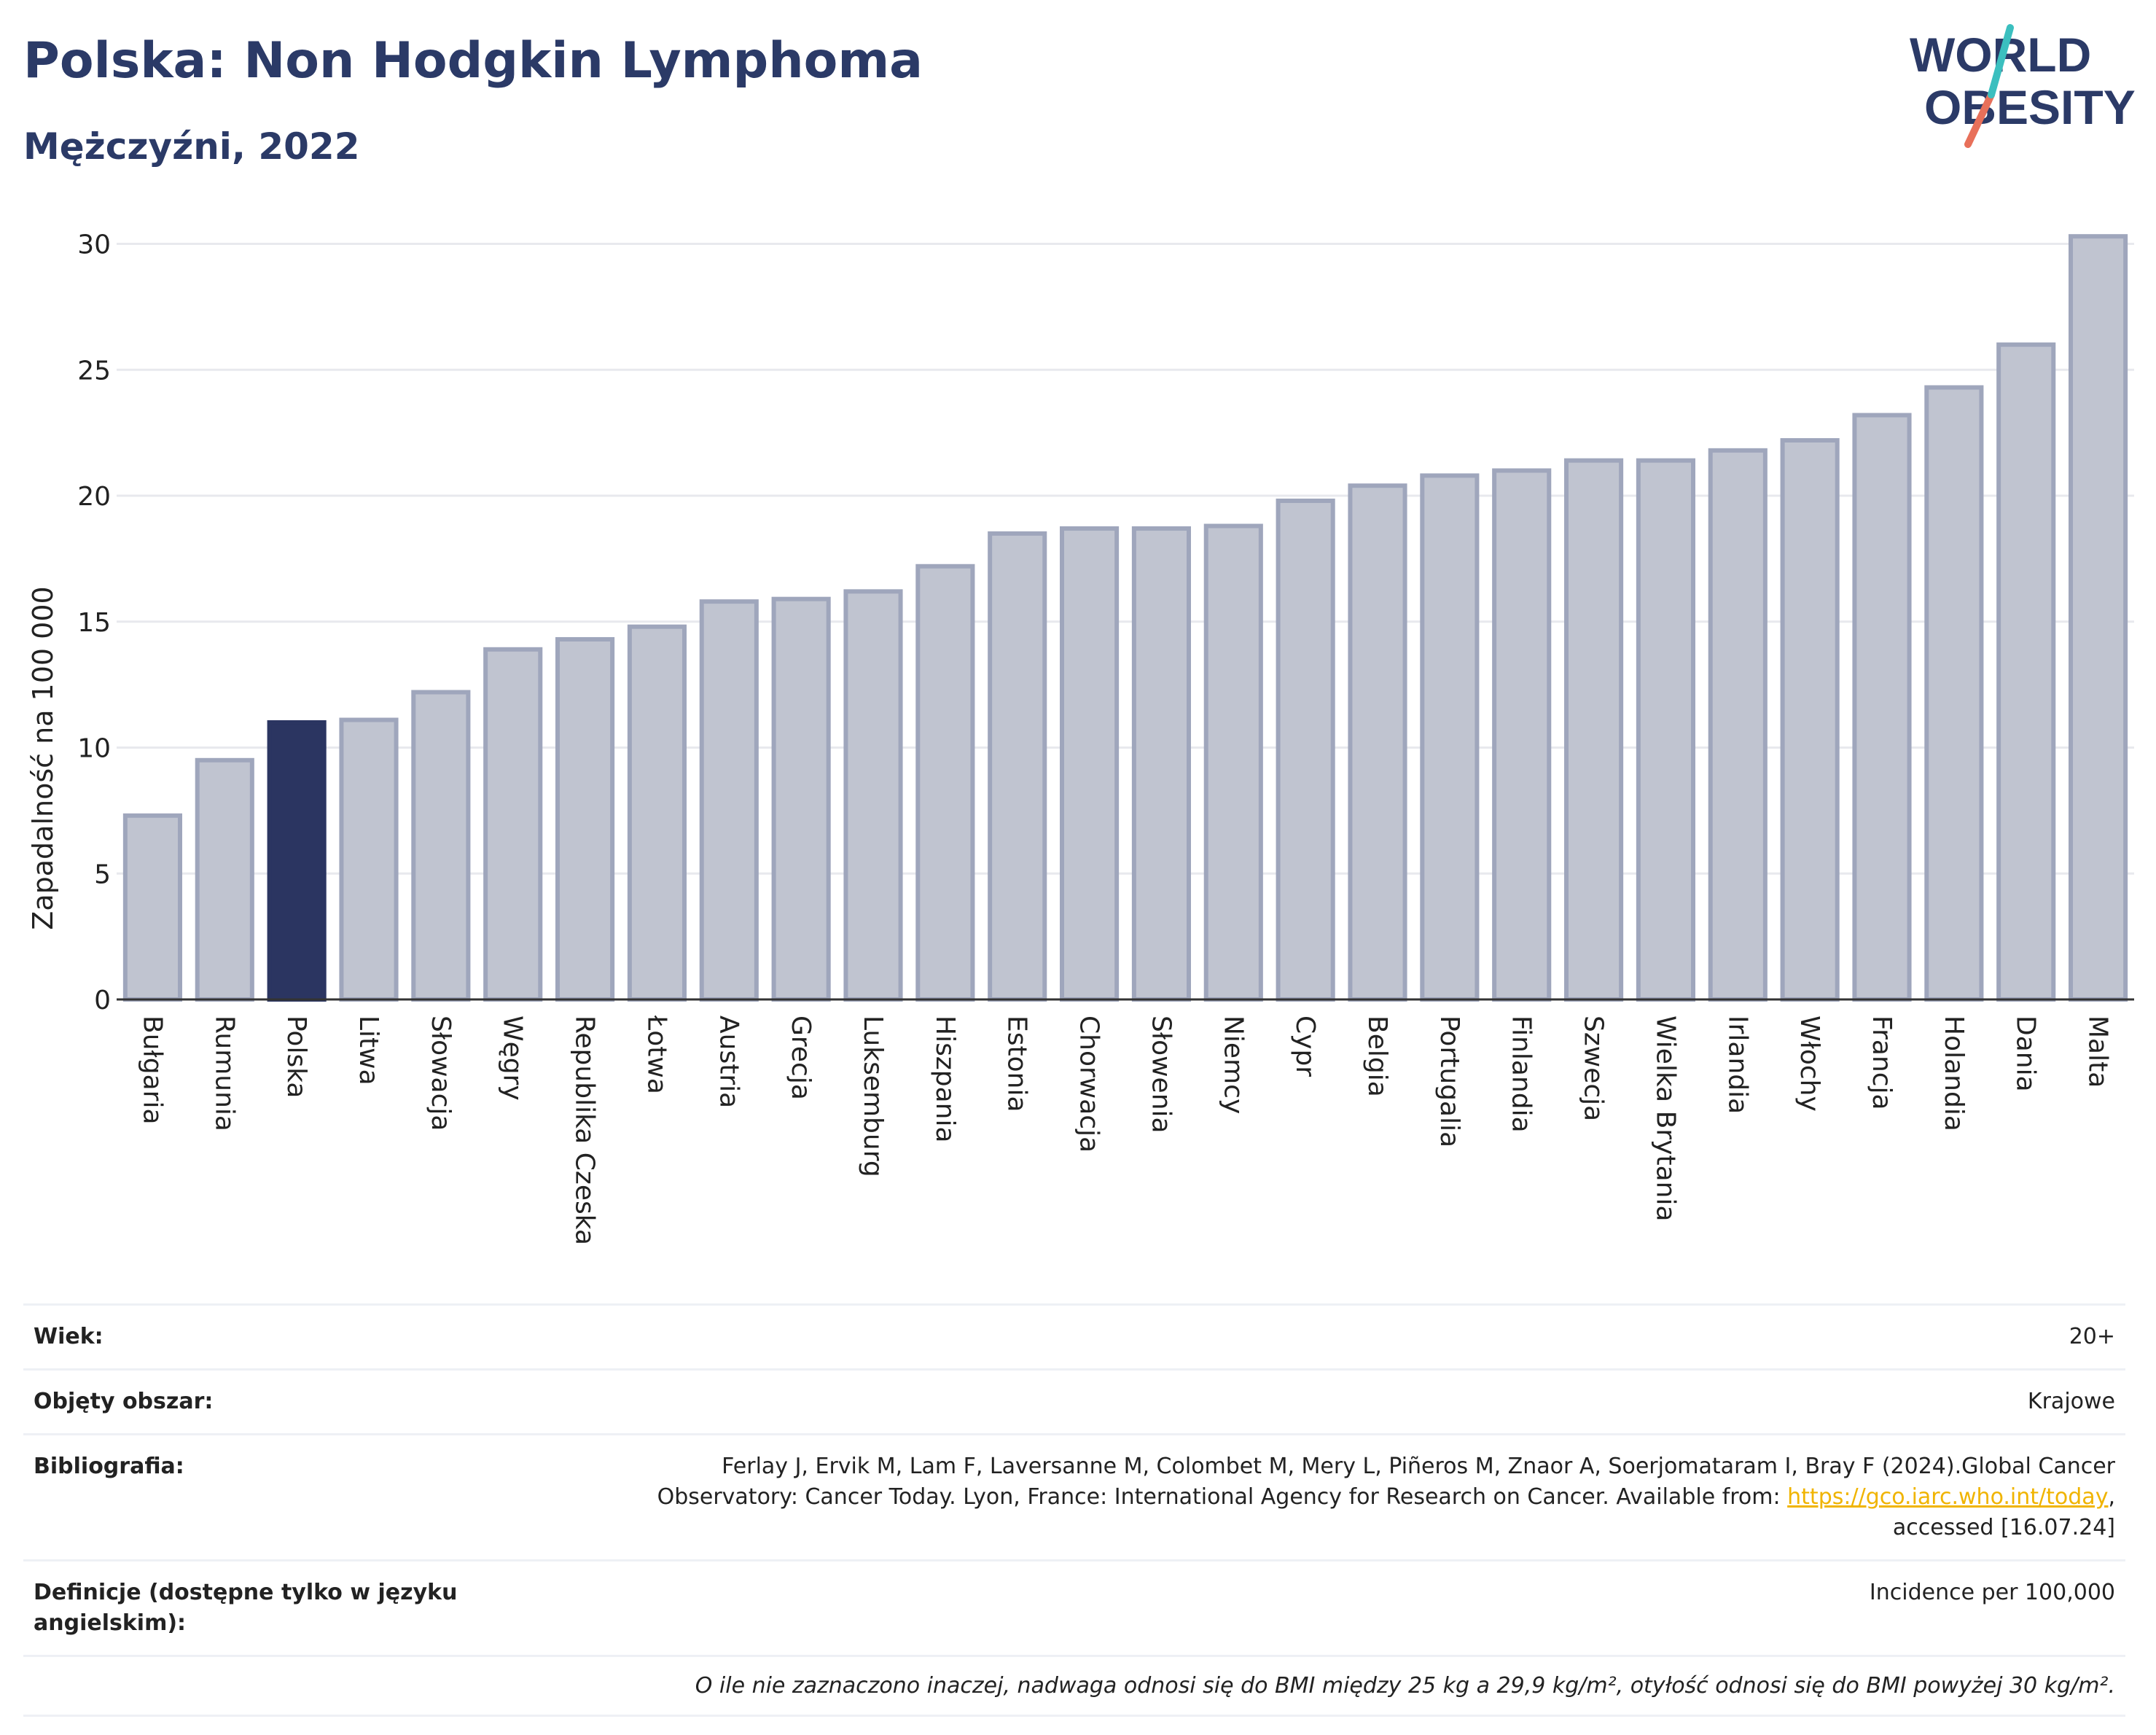 The image size is (2156, 1735). Describe the element at coordinates (1810, 720) in the screenshot. I see `bar-włochy` at that location.